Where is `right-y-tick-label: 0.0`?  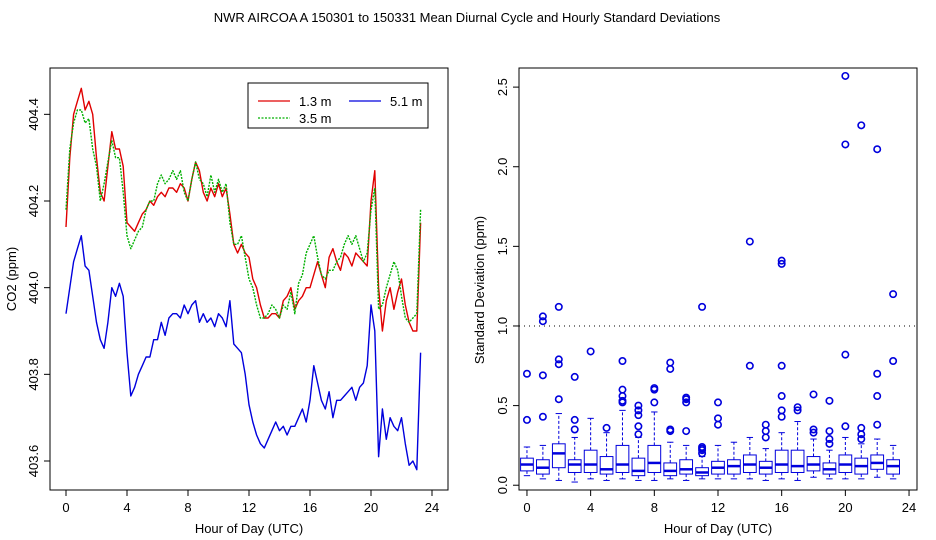 right-y-tick-label: 0.0 is located at coordinates (502, 485).